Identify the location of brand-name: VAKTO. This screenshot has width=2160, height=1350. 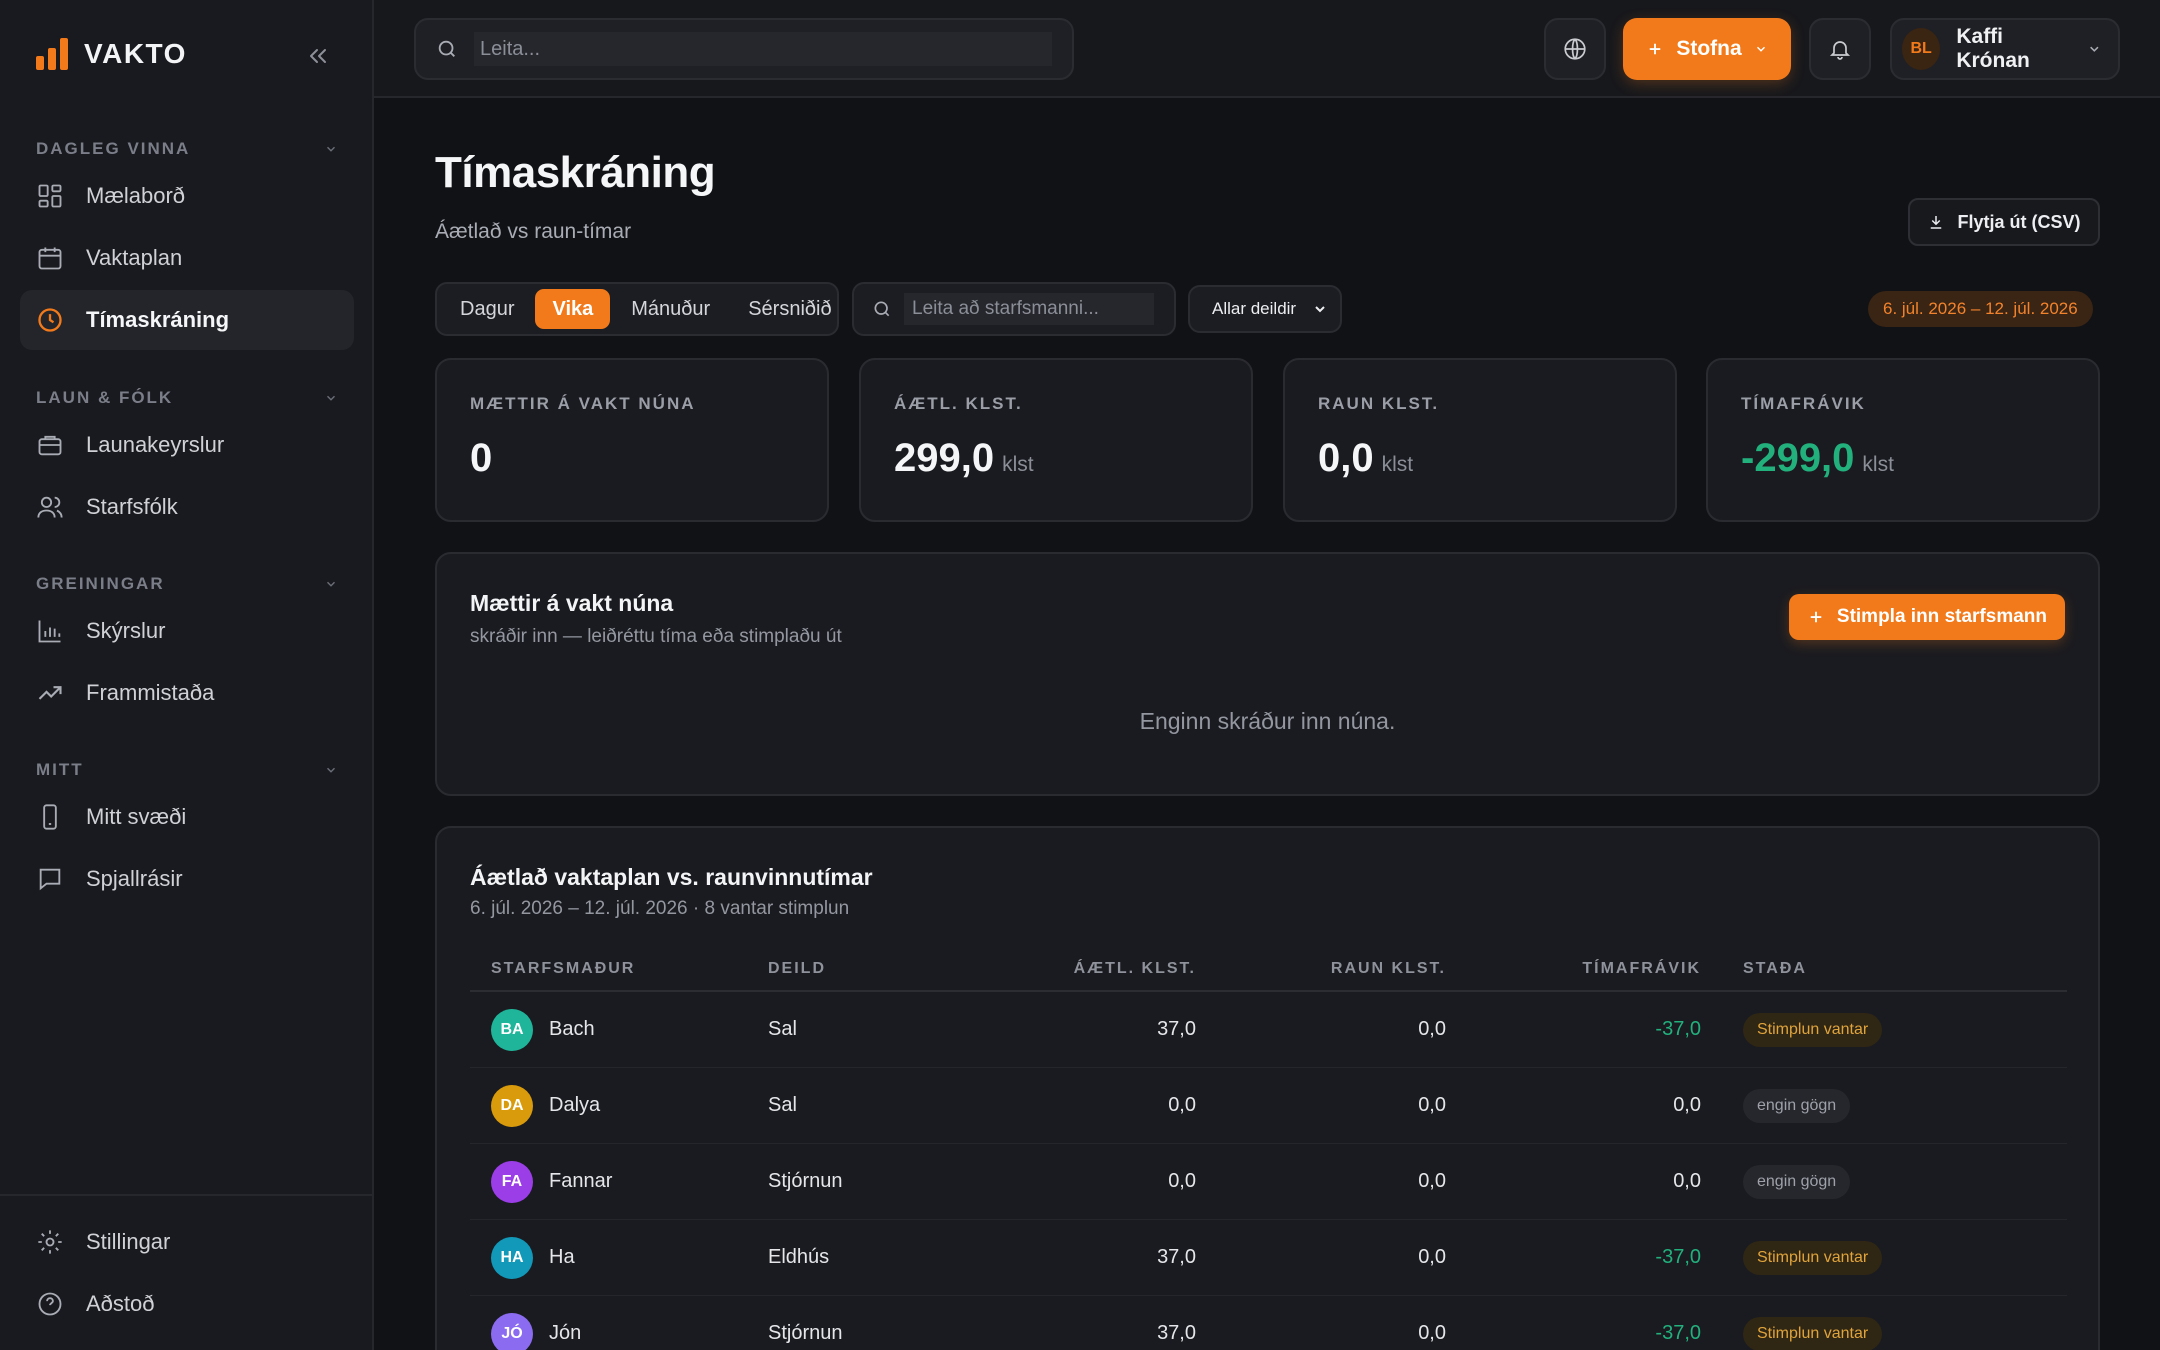
(135, 53).